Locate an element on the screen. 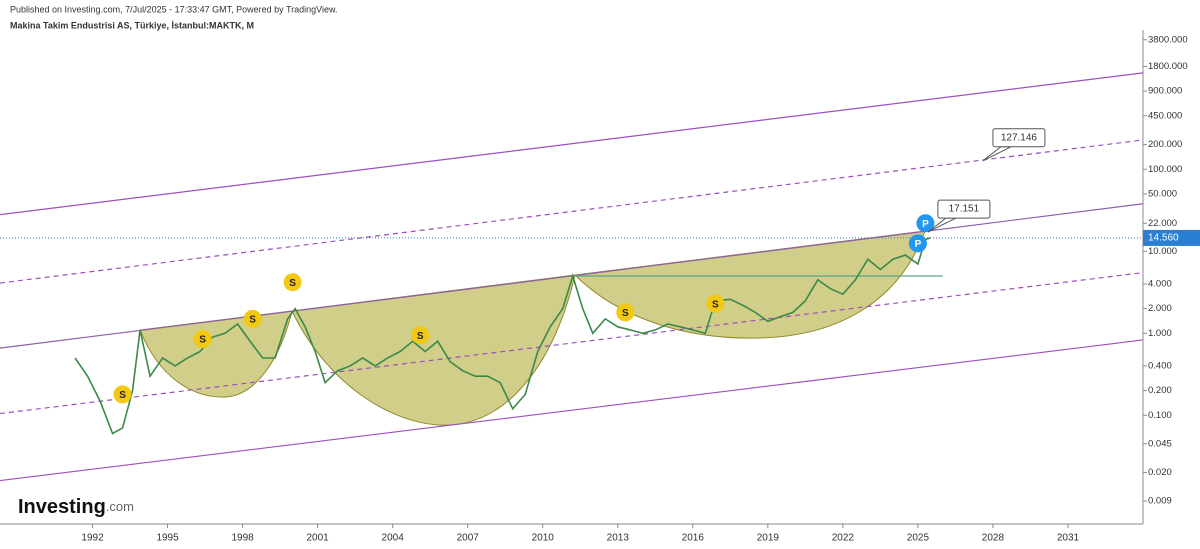  y-tick-label: 0.045 is located at coordinates (1160, 443).